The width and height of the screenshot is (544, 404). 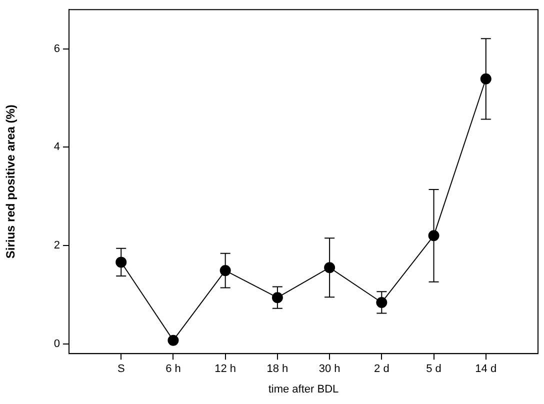 I want to click on x-tick-label: 18 h, so click(x=277, y=369).